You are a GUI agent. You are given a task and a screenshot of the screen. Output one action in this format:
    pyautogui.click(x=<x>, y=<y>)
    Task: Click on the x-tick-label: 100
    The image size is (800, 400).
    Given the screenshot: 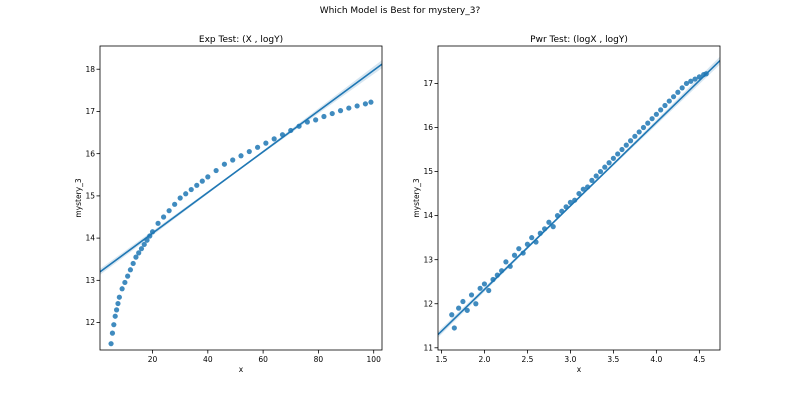 What is the action you would take?
    pyautogui.click(x=374, y=359)
    